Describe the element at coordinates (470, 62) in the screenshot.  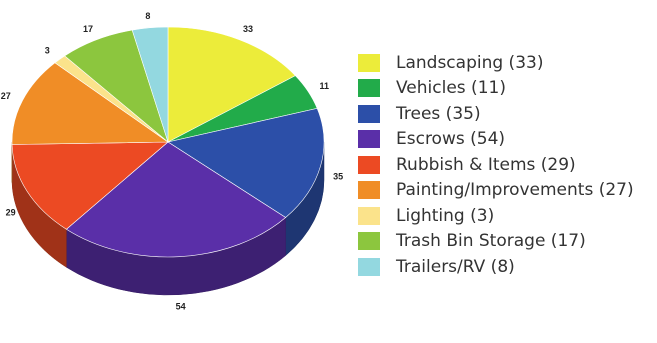
I see `legend-label: Landscaping (33)` at that location.